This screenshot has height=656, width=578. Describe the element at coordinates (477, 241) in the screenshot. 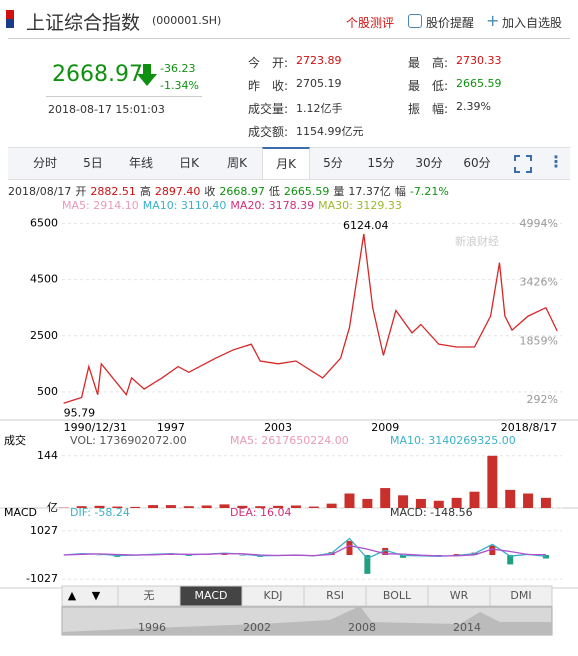

I see `watermark: 新浪财经` at that location.